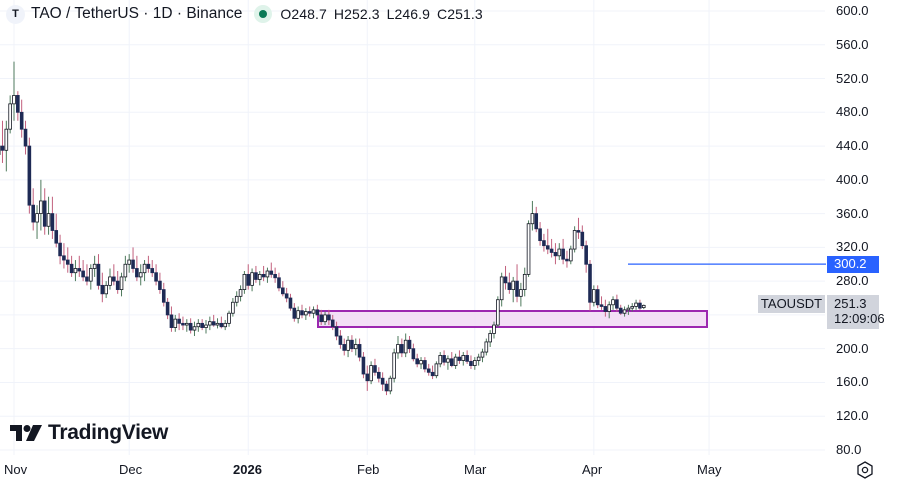 This screenshot has width=900, height=479. I want to click on support-zone-rectangle, so click(512, 319).